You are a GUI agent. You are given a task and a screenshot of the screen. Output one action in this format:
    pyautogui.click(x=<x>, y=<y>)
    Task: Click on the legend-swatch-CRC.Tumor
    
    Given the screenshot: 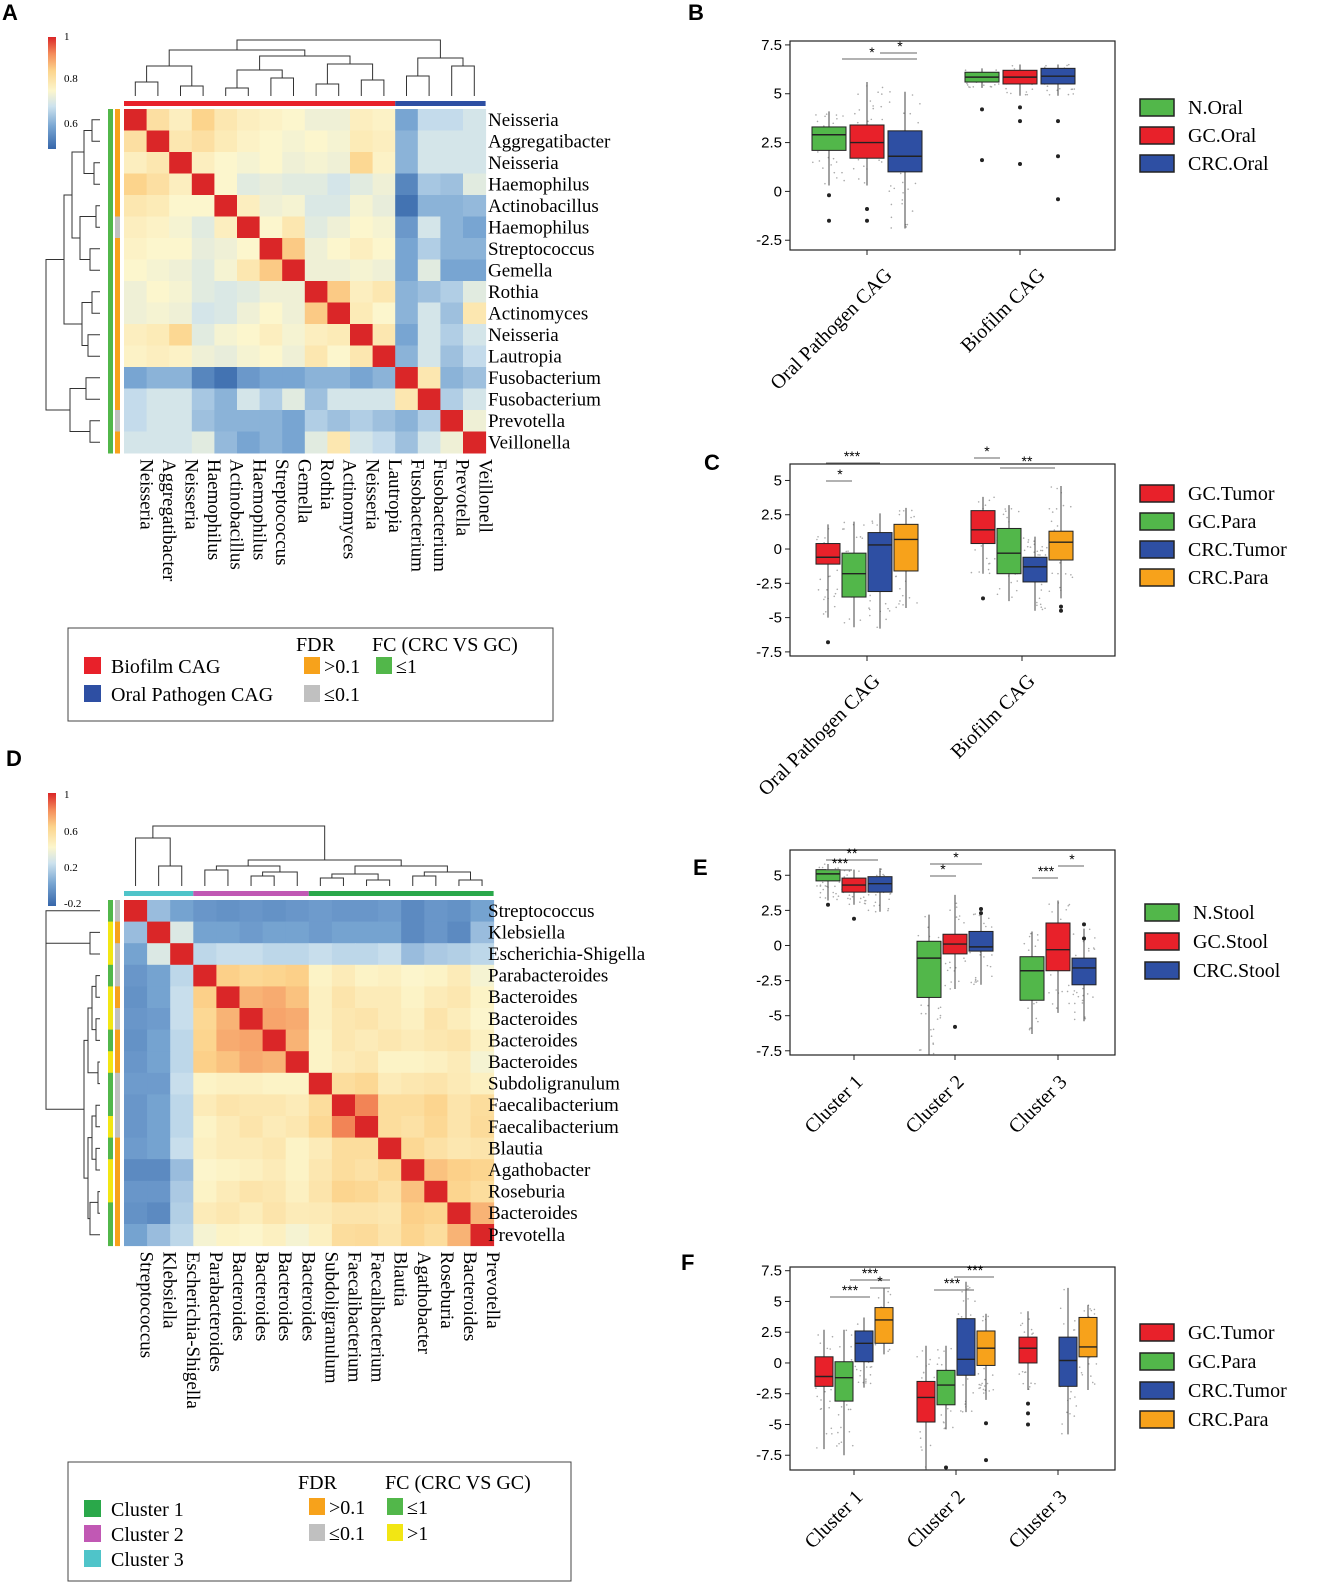 What is the action you would take?
    pyautogui.click(x=1157, y=549)
    